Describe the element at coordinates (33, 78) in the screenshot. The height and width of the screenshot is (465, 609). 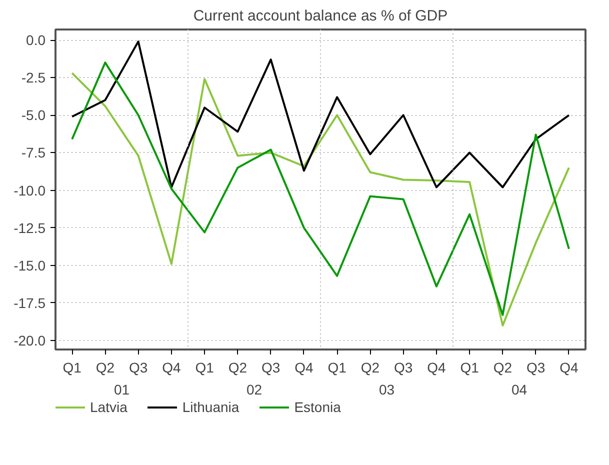
I see `y-tick-label: -2.5` at that location.